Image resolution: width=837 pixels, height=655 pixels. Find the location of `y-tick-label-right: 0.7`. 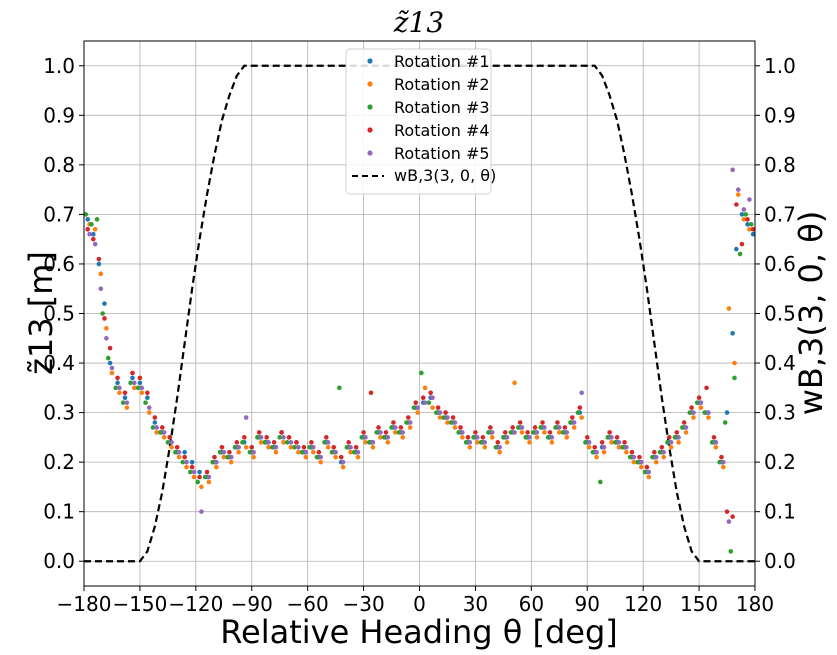

y-tick-label-right: 0.7 is located at coordinates (780, 214).